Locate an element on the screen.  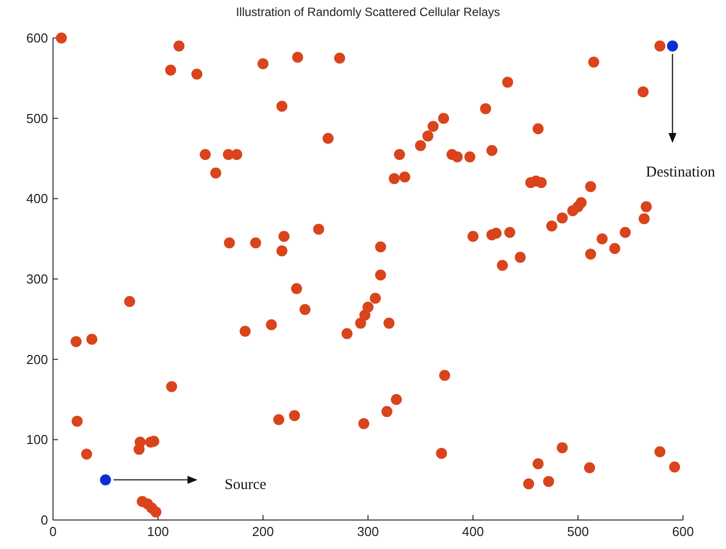
y-tick-label: 600 is located at coordinates (37, 38).